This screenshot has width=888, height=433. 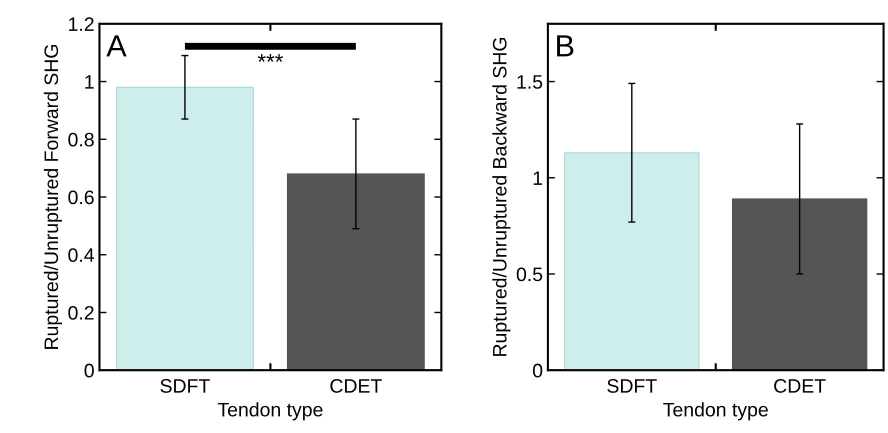 What do you see at coordinates (529, 82) in the screenshot?
I see `y-tick-label: 1.5` at bounding box center [529, 82].